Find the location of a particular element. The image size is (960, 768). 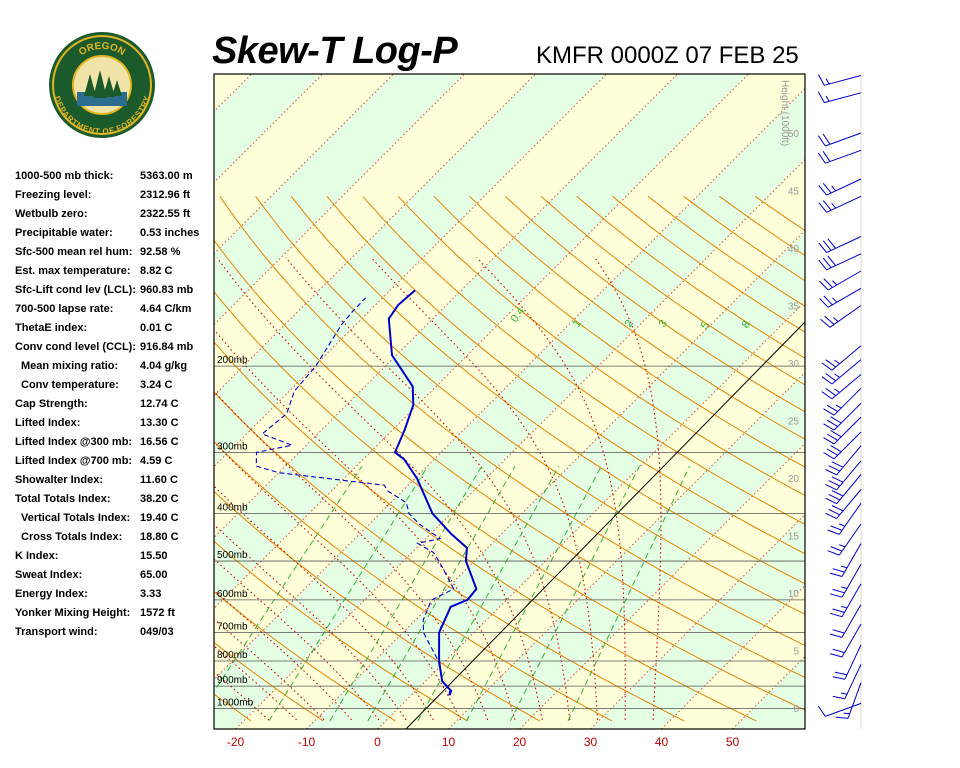

index-value: 38.20 C is located at coordinates (159, 499).